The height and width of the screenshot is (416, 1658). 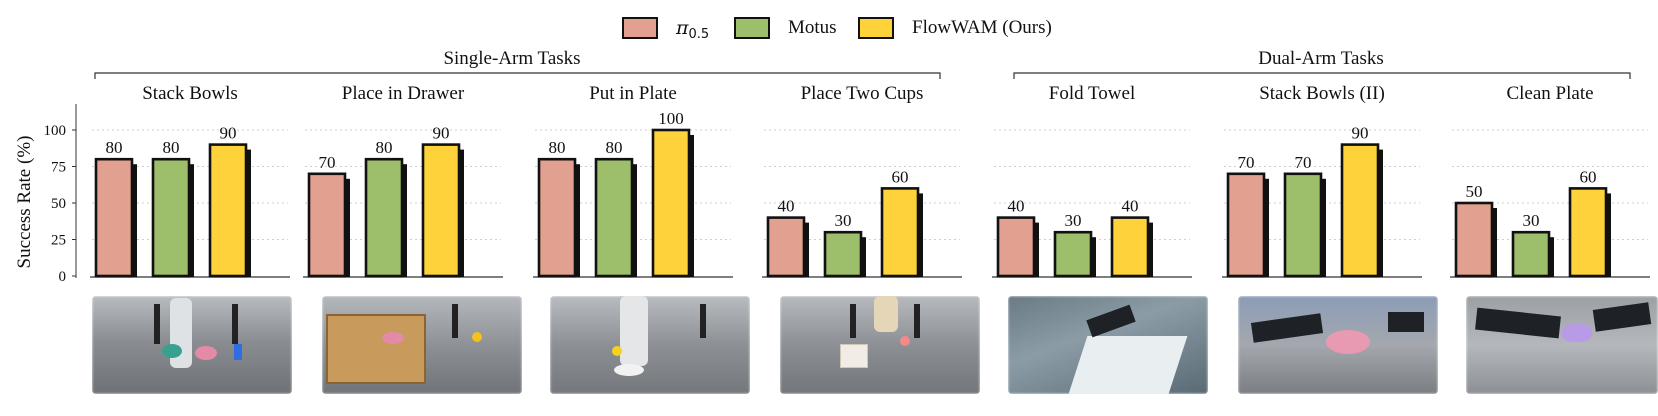 I want to click on pink-object-shape, so click(x=905, y=341).